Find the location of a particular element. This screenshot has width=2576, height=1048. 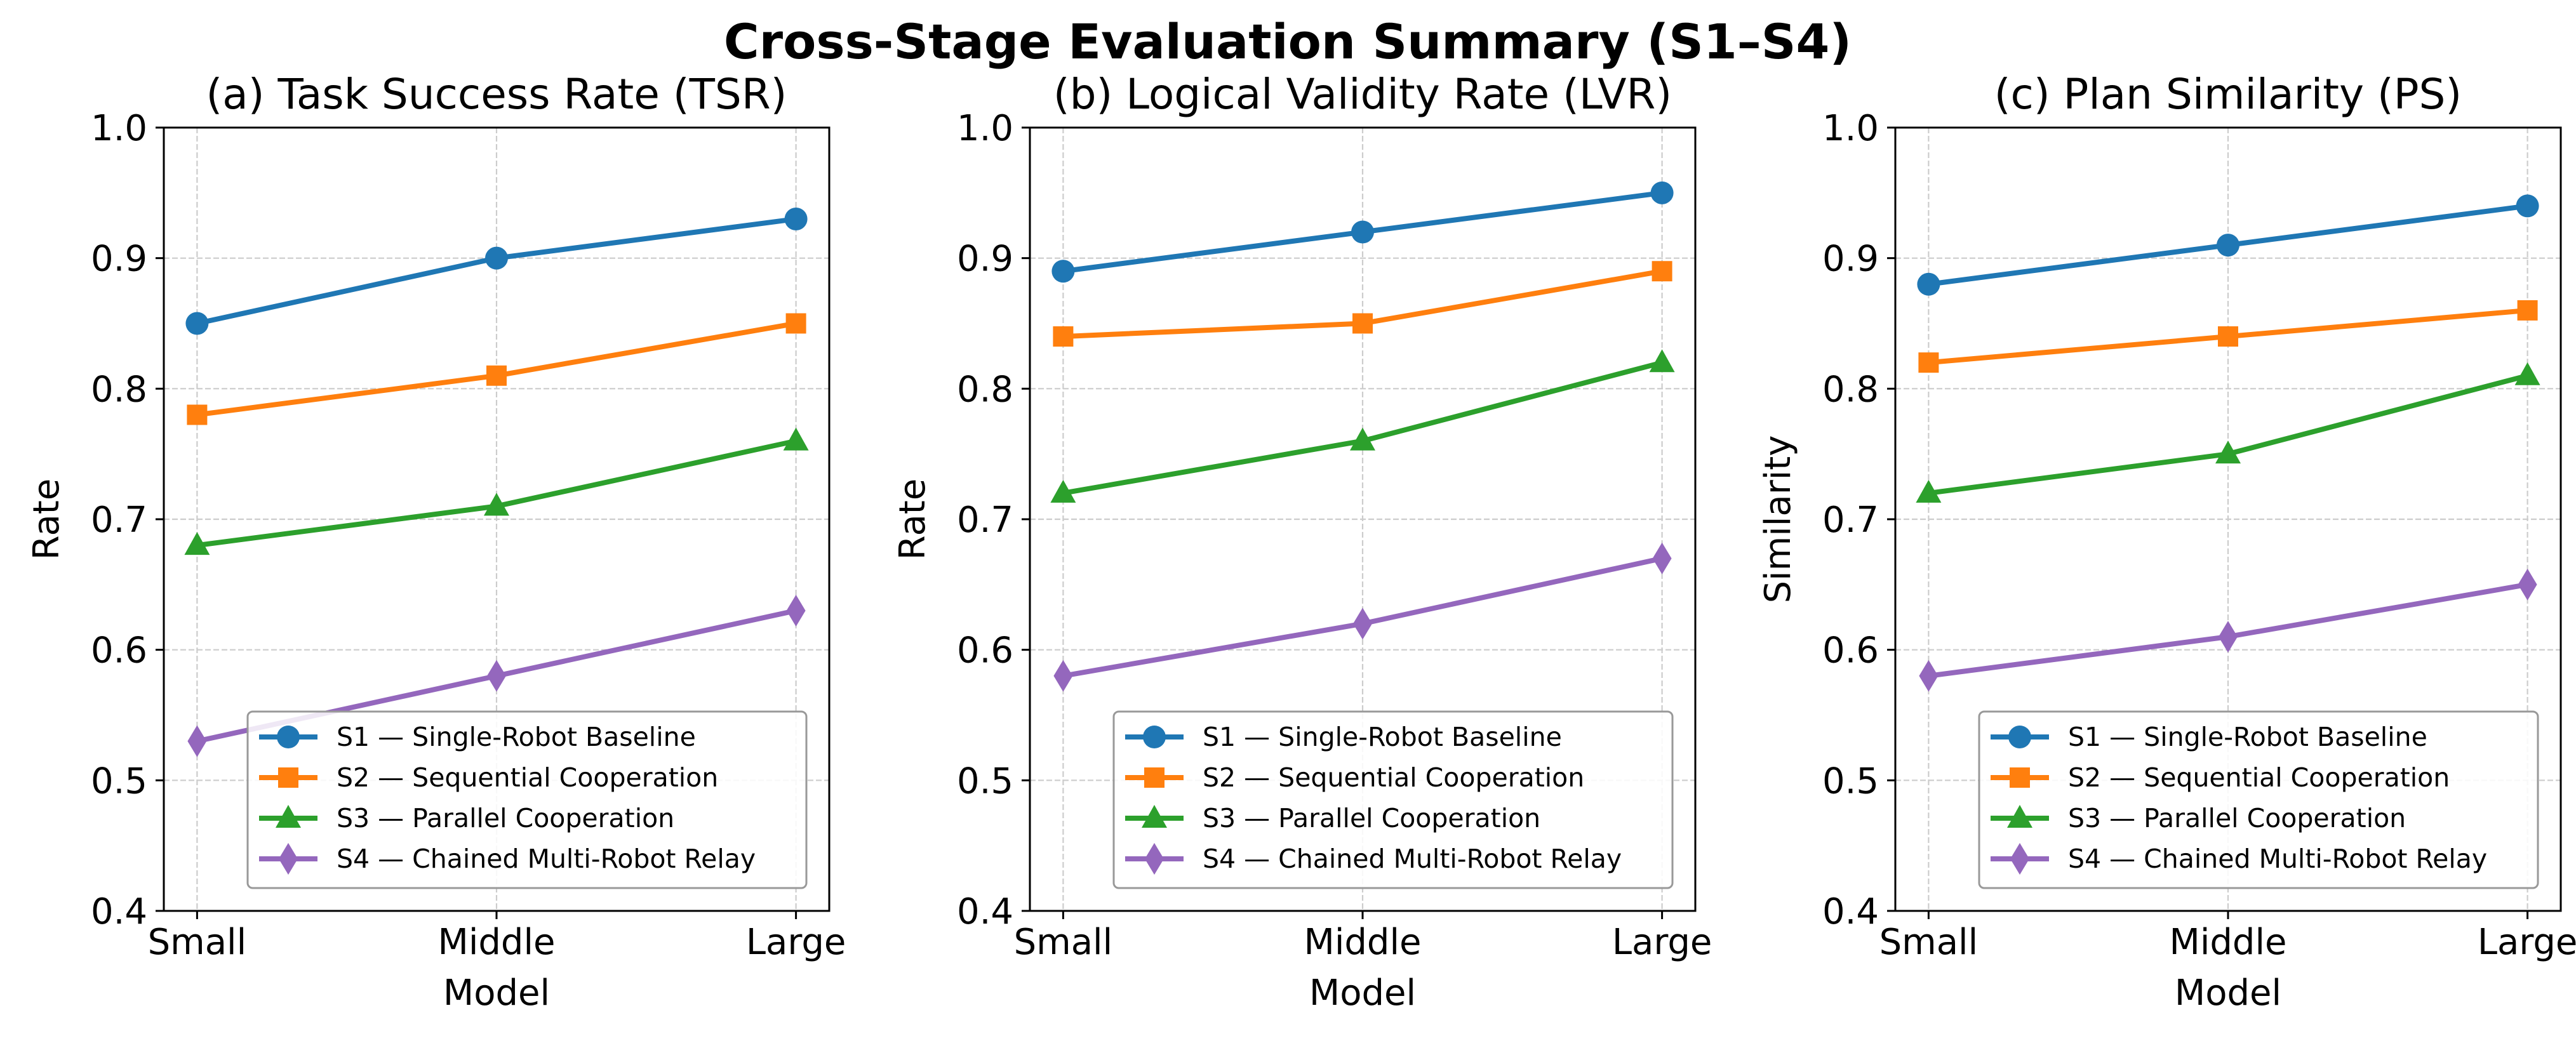

panel-title: (b) Logical Validity Rate (LVR) is located at coordinates (1362, 94).